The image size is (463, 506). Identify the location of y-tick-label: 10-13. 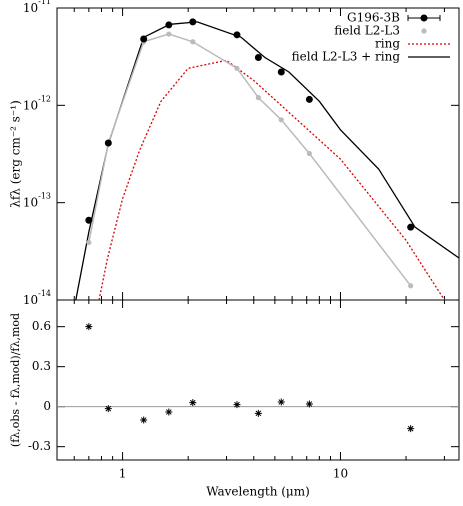
(37, 201).